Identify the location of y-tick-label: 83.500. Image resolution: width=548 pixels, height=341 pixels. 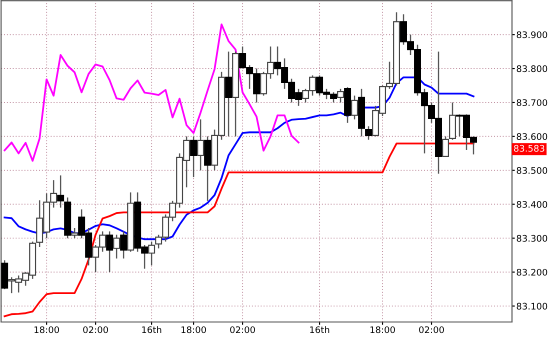
(532, 170).